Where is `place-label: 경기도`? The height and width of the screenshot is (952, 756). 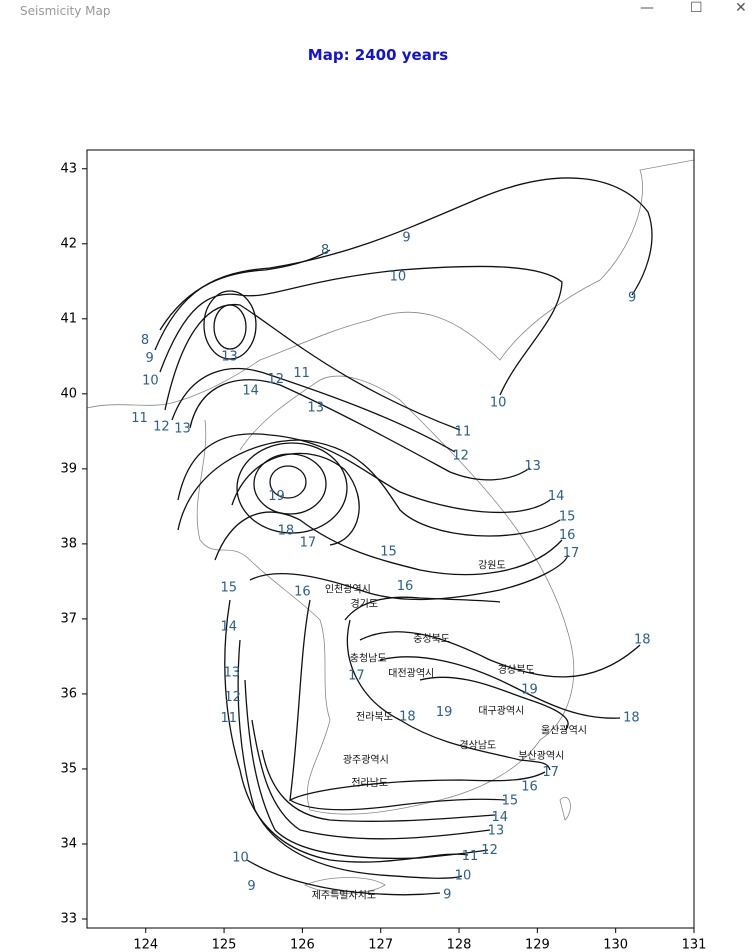
place-label: 경기도 is located at coordinates (364, 603).